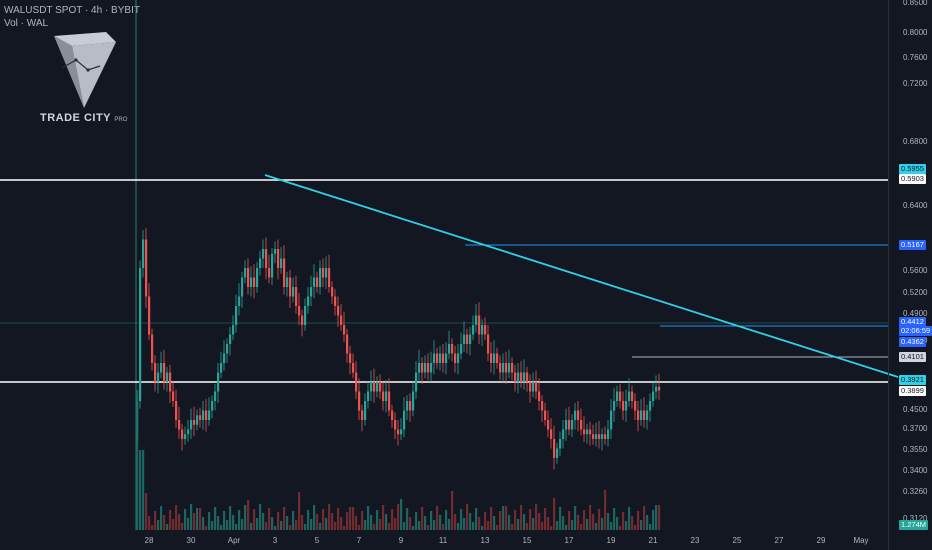  I want to click on tradecity-logo: TRADE CITY PRO, so click(86, 80).